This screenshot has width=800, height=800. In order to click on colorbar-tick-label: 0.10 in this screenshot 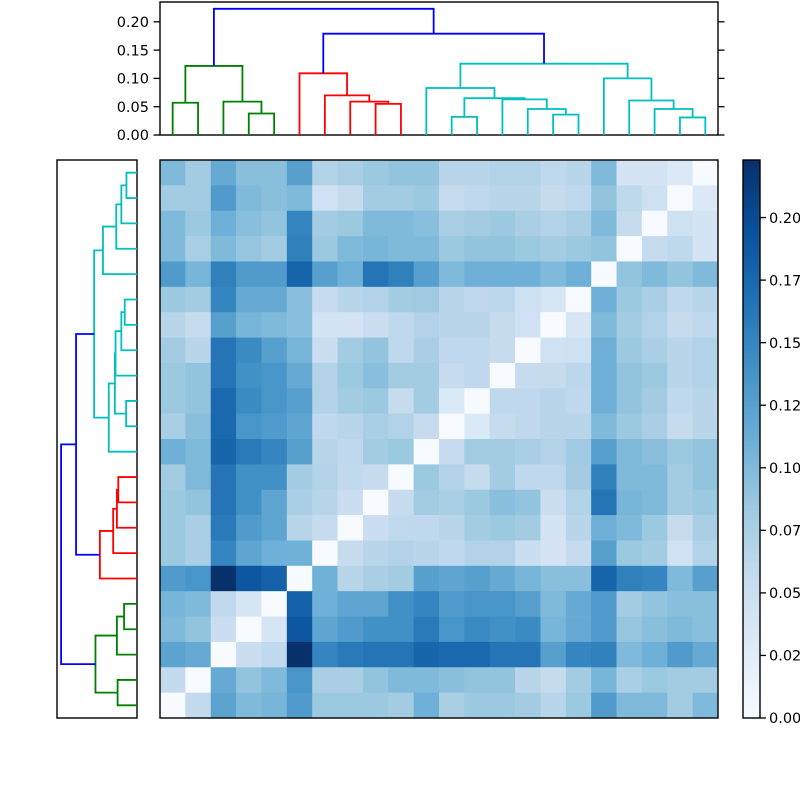, I will do `click(784, 469)`.